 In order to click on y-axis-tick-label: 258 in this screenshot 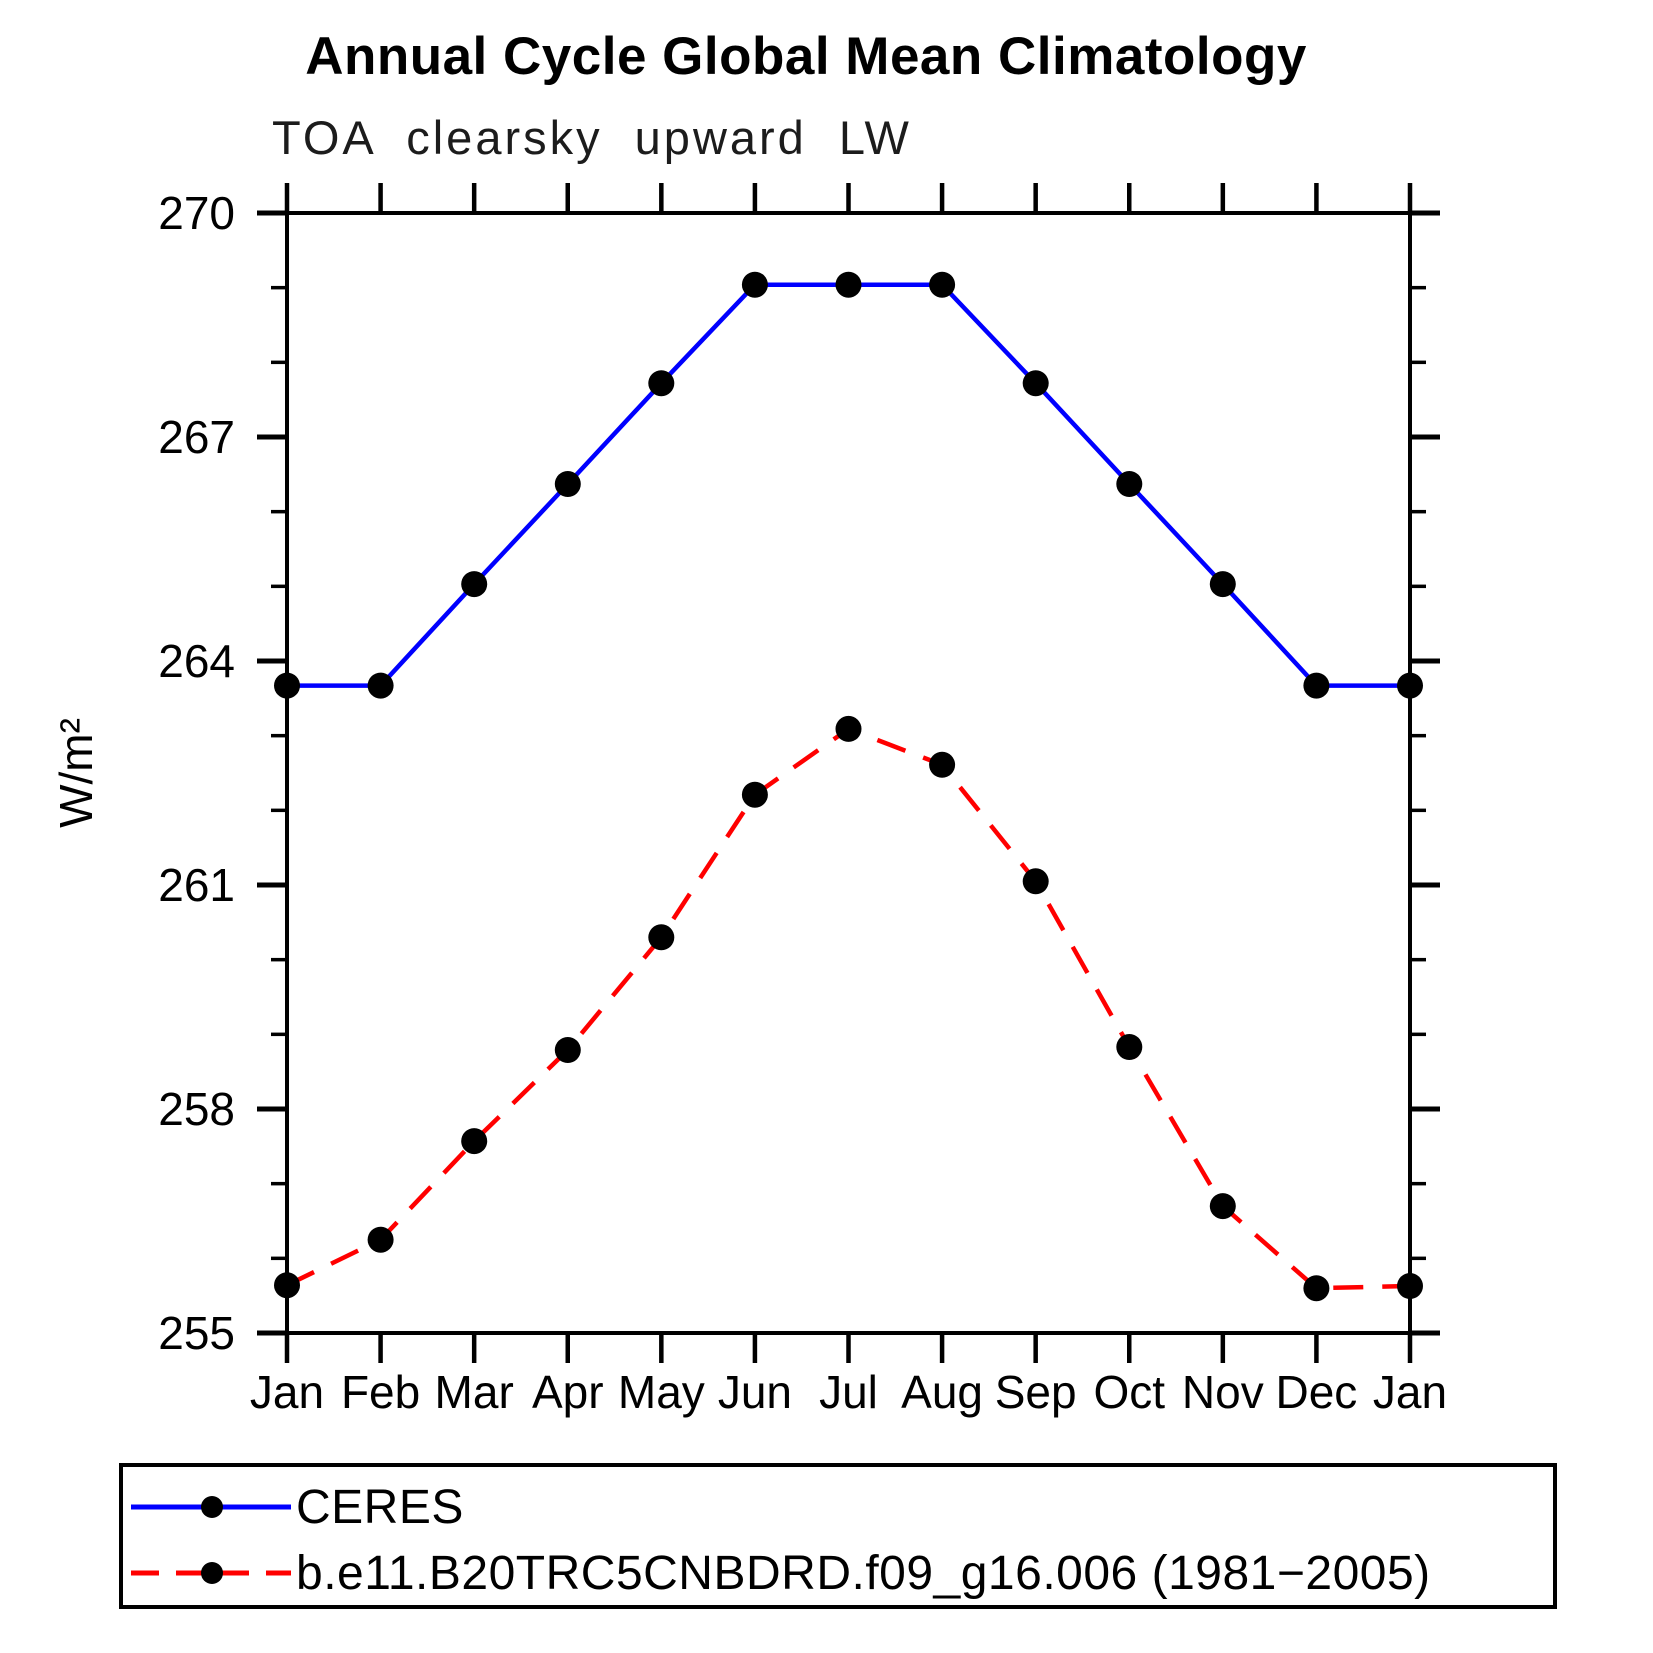, I will do `click(196, 1109)`.